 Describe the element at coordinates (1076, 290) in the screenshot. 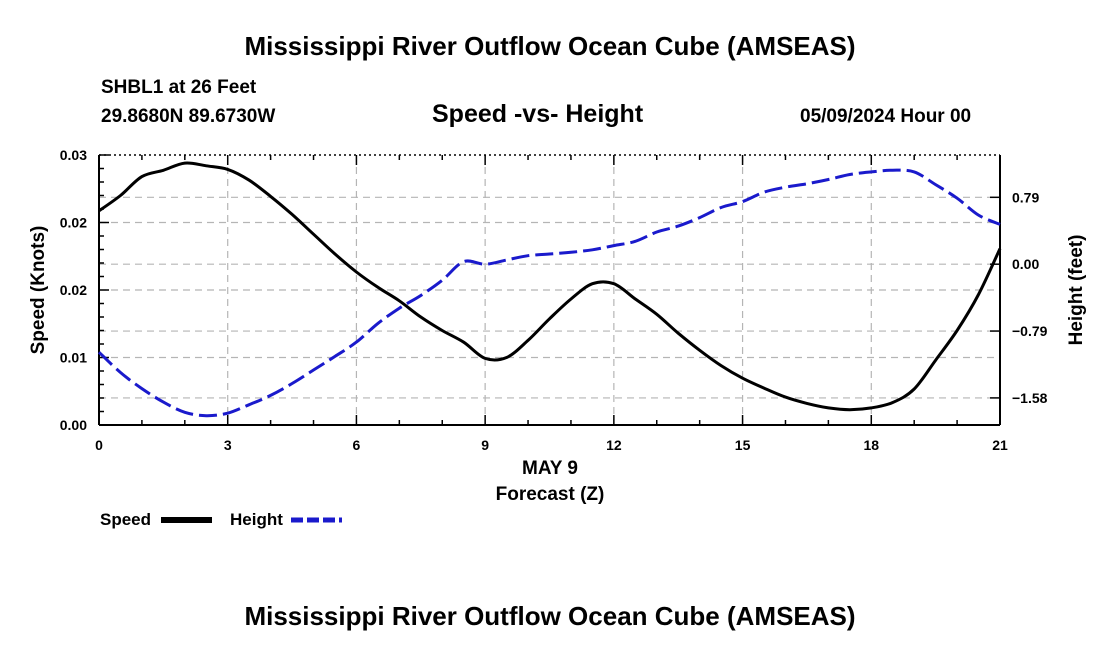

I see `y2-axis-label: Height (feet)` at that location.